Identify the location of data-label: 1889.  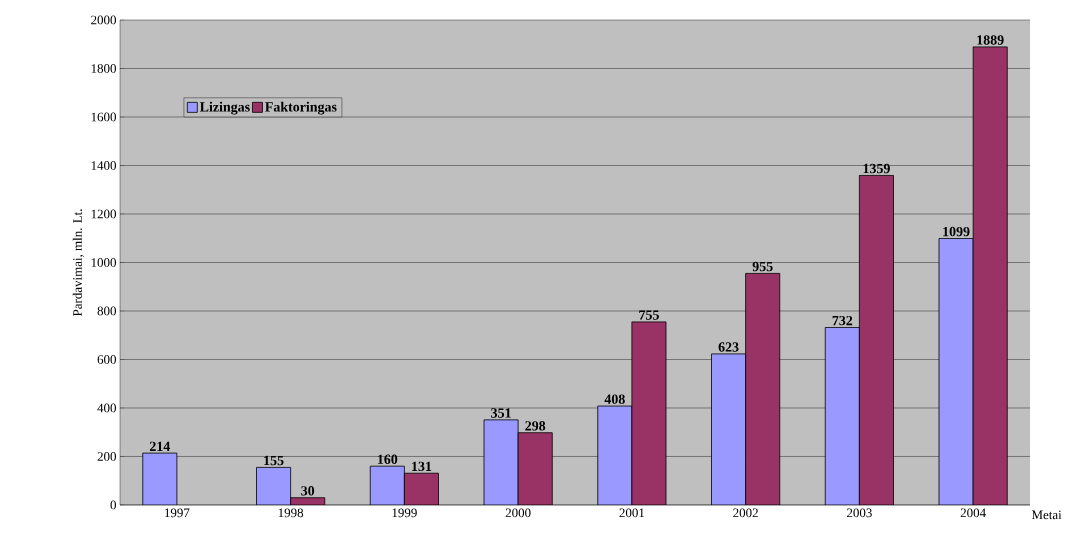
(990, 40).